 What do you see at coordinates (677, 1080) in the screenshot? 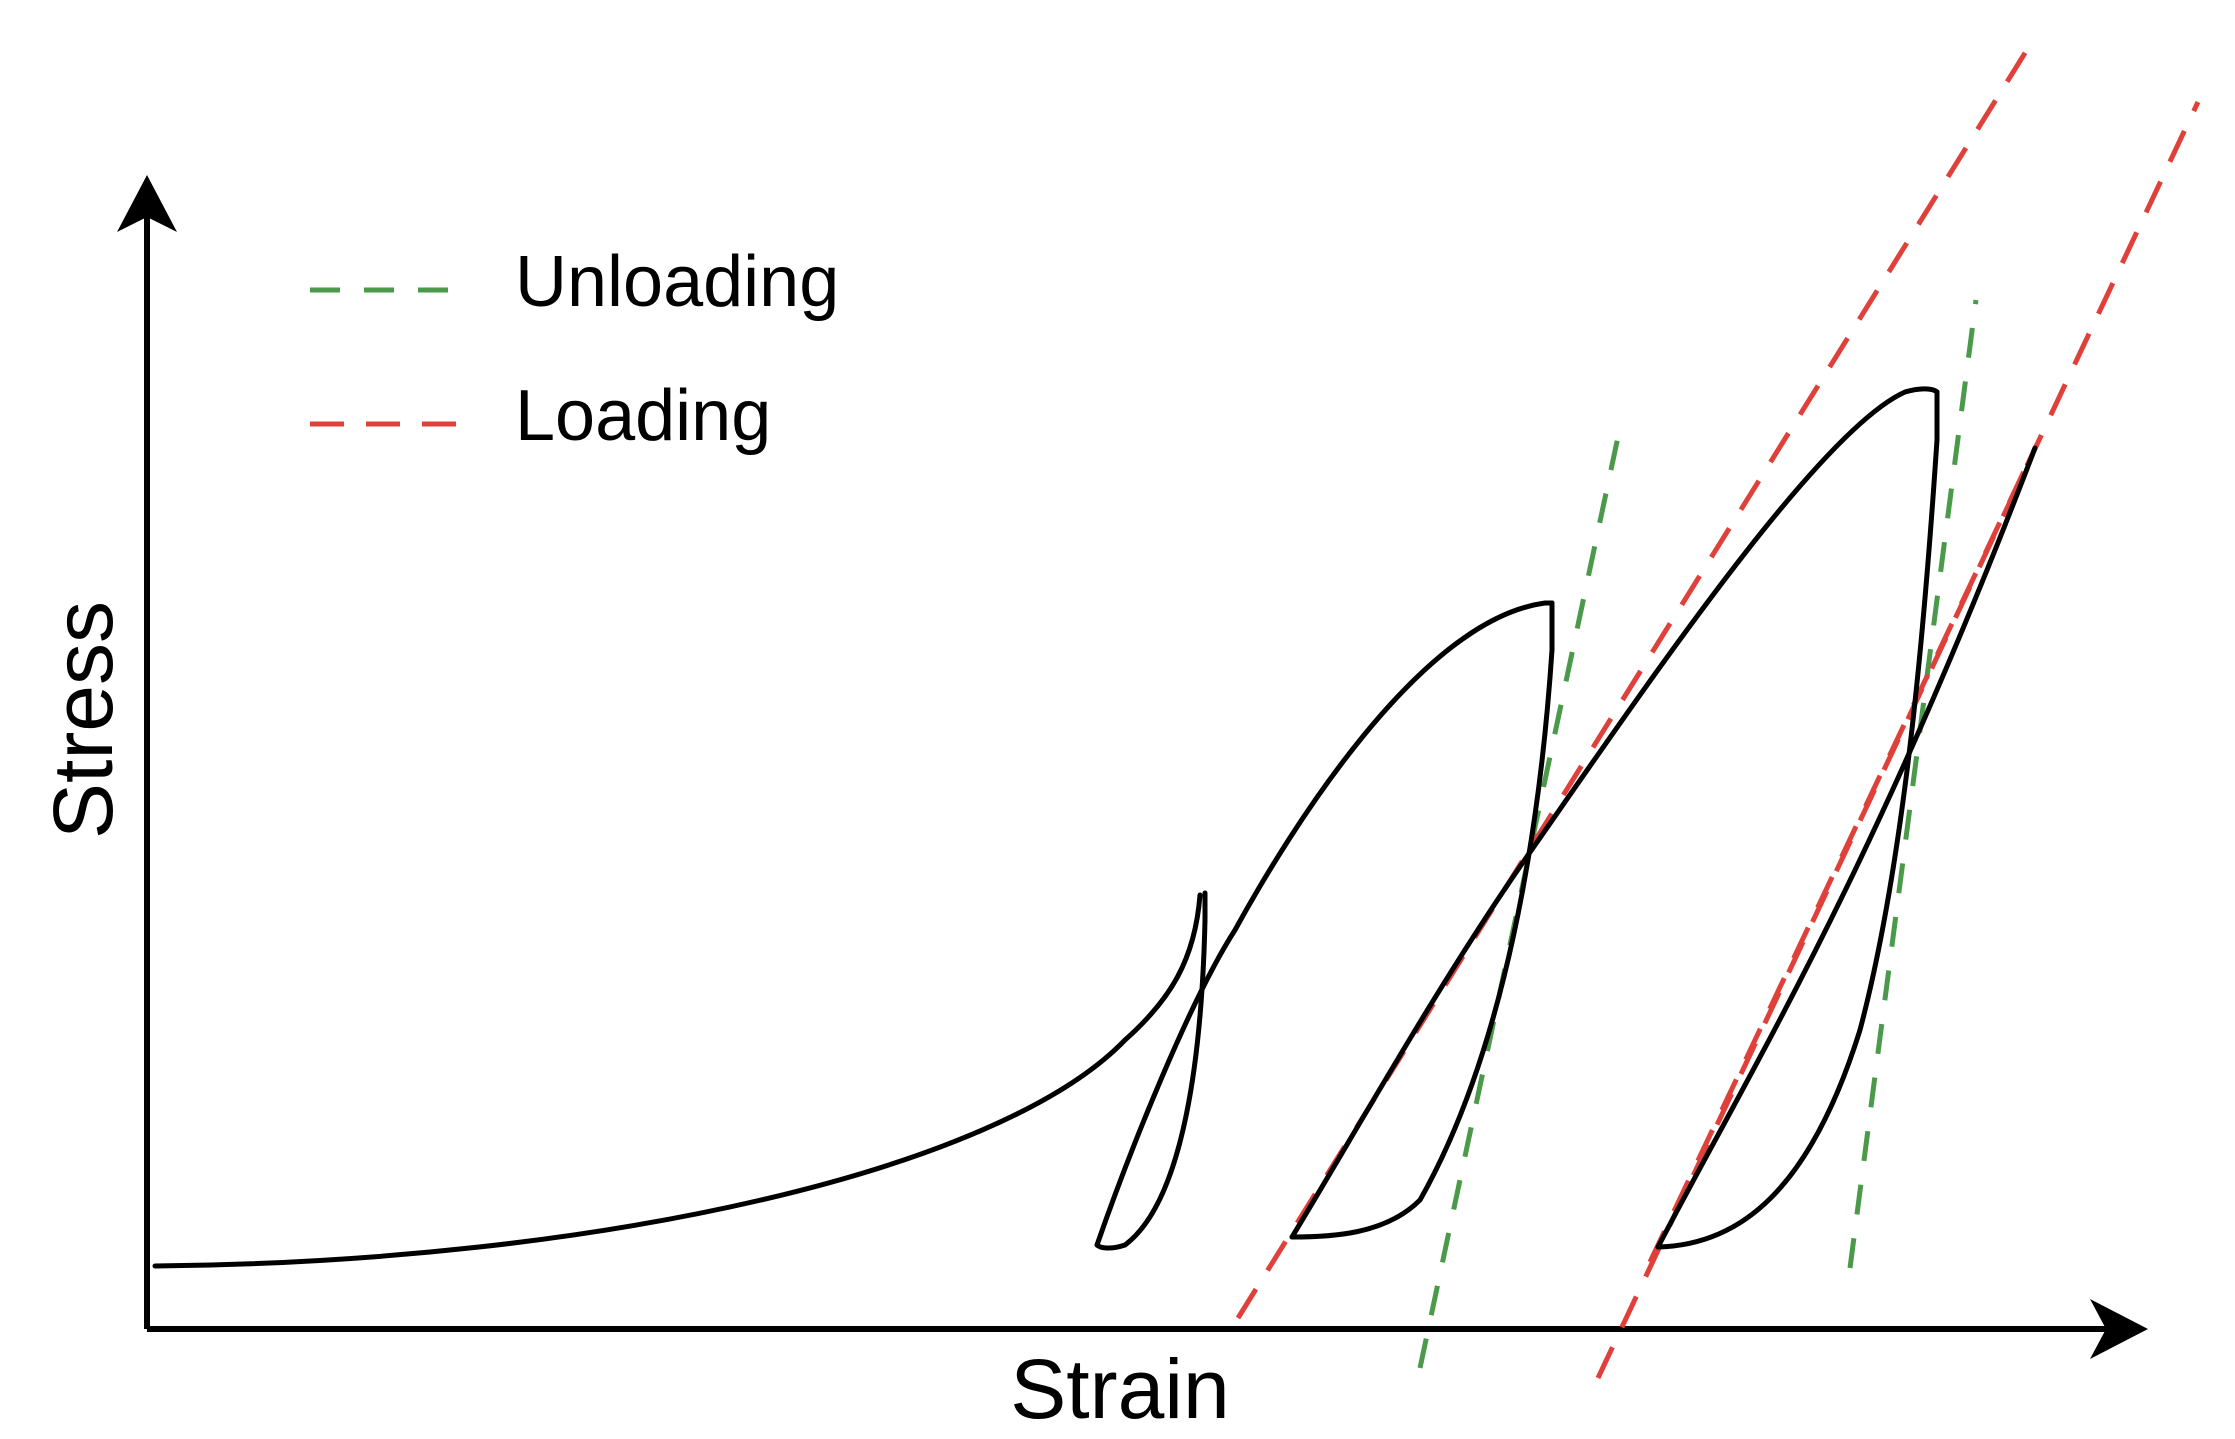
I see `initial-loading-curve` at bounding box center [677, 1080].